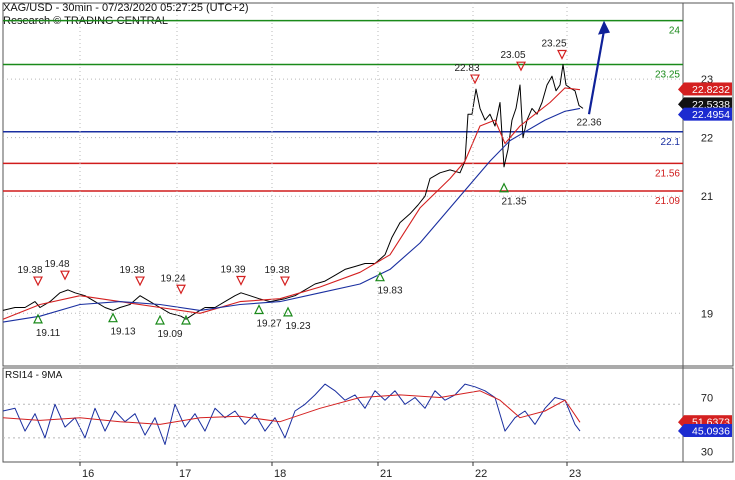  I want to click on rsi-tick-label: 30, so click(707, 452).